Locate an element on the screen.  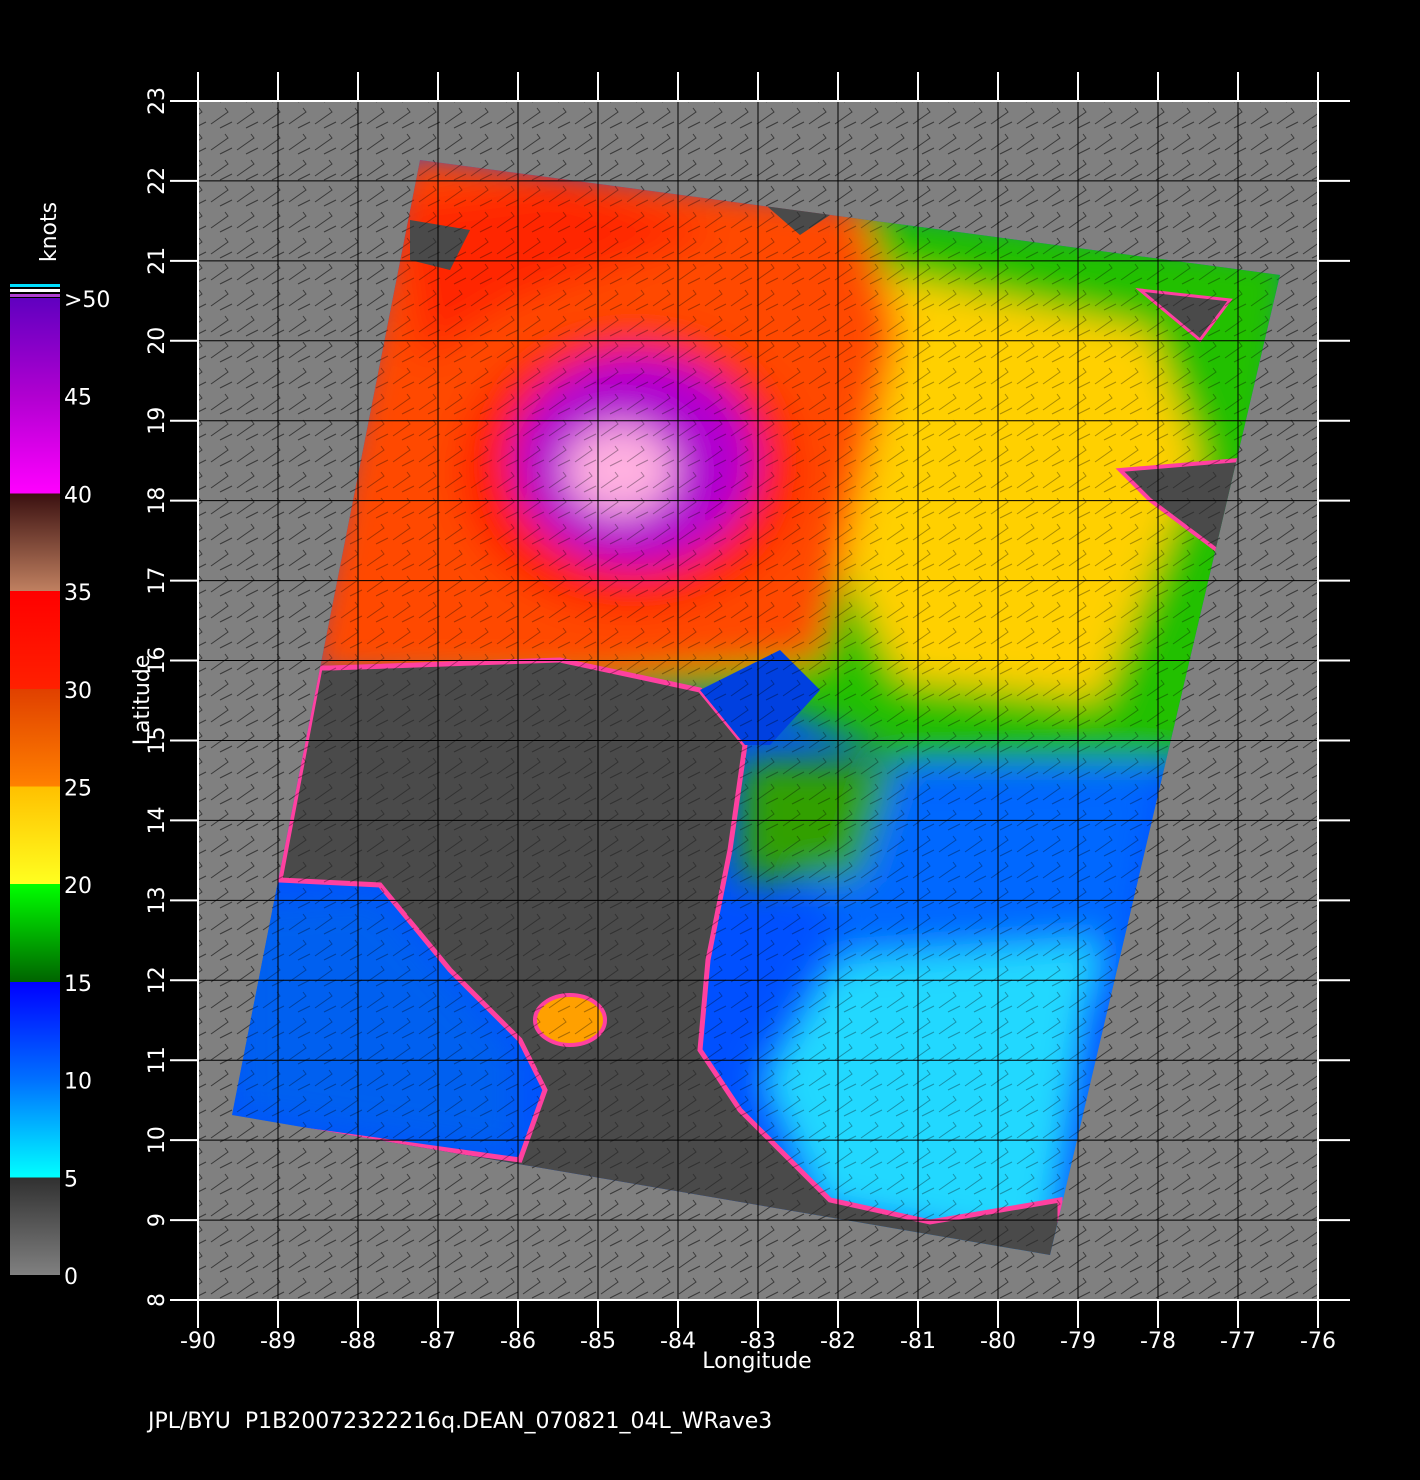
colorbar-tick-label: 0 is located at coordinates (71, 1277).